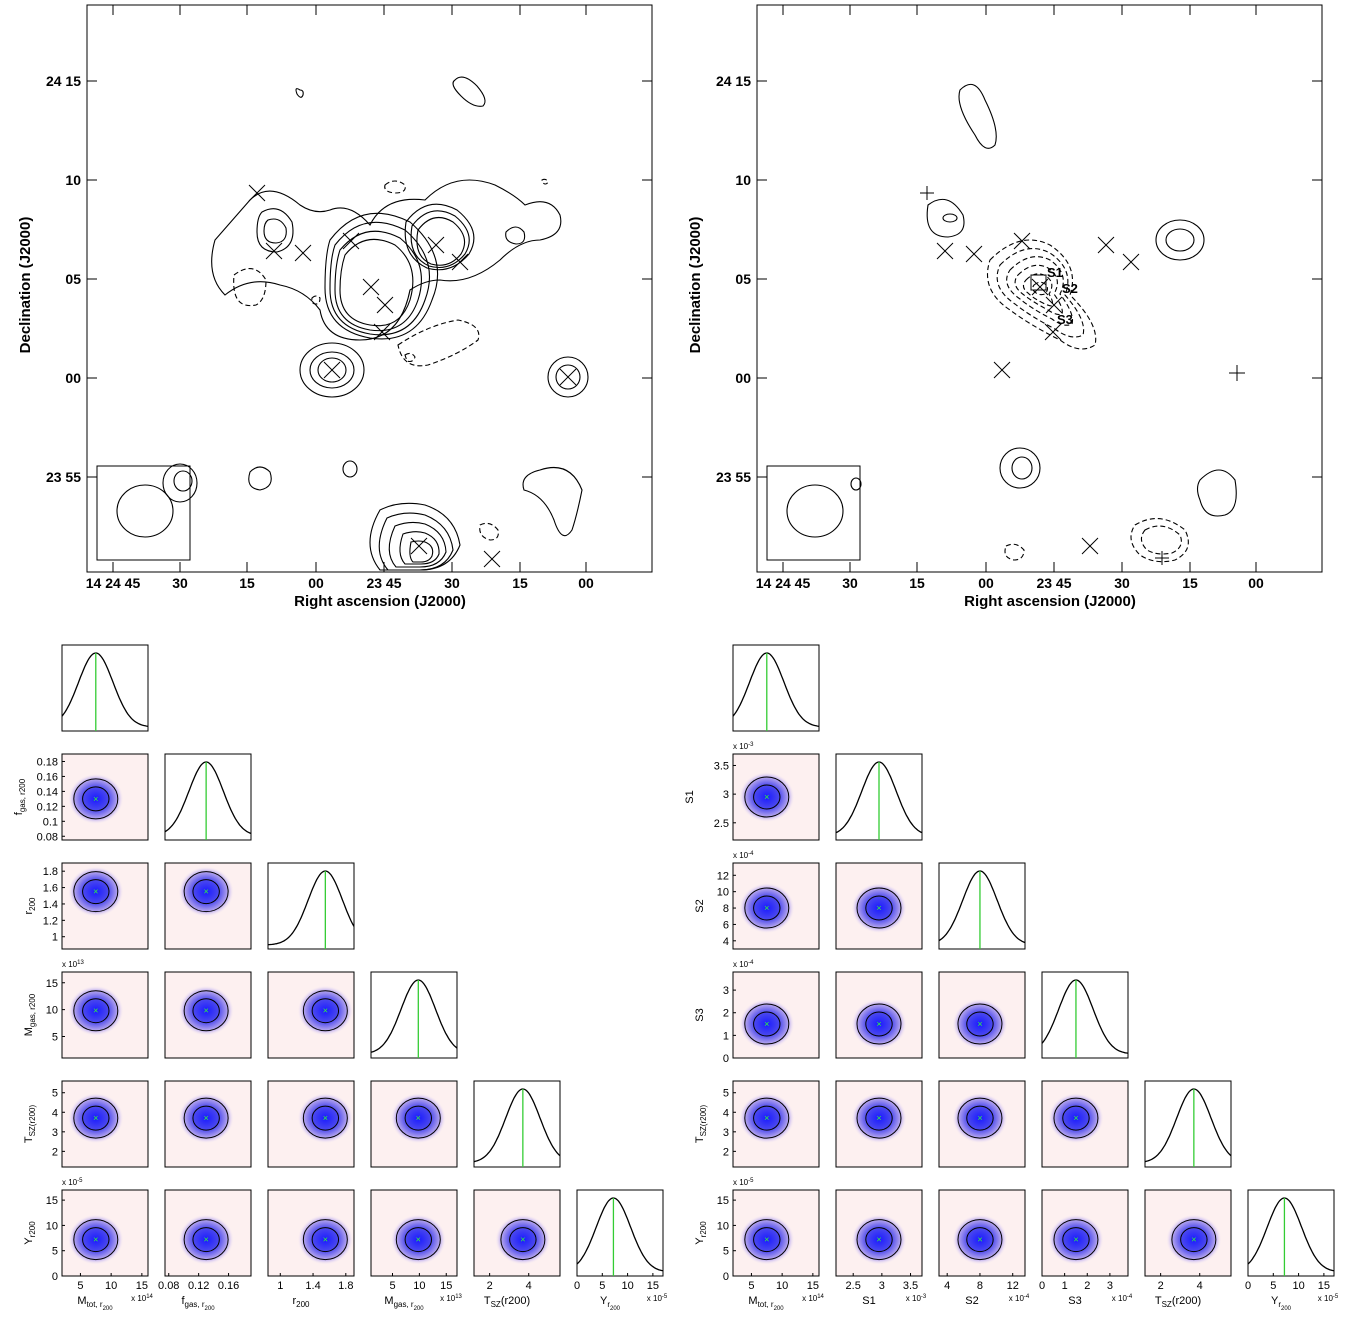  I want to click on y-tick-label: 2.5, so click(721, 824).